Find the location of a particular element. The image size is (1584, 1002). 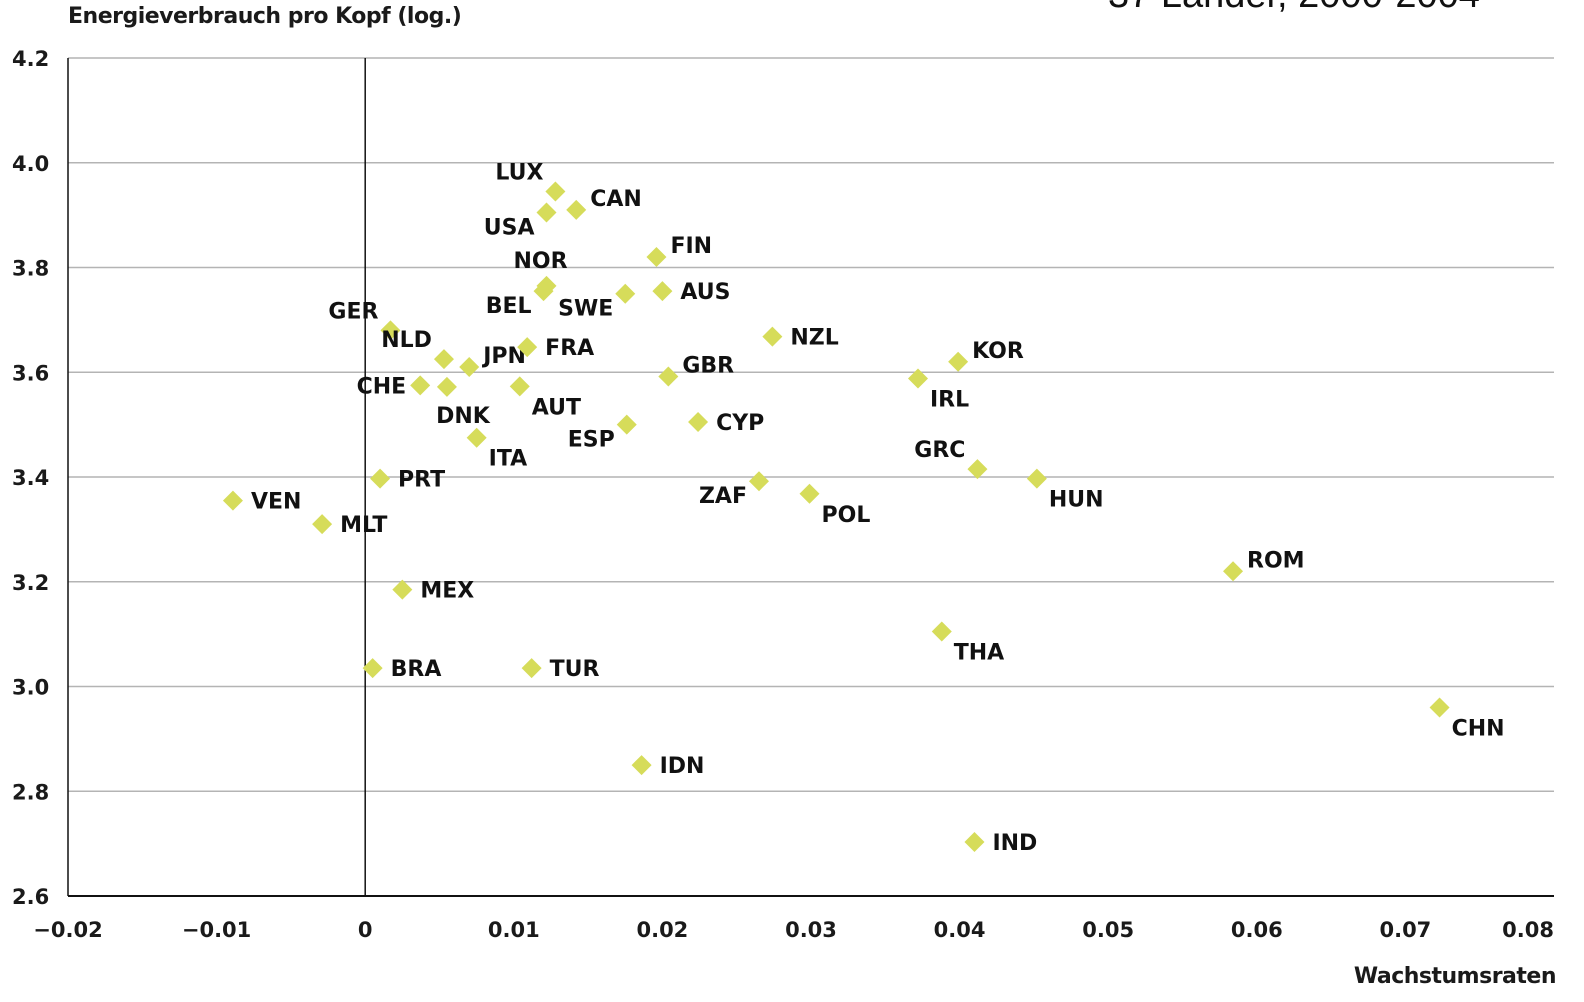

data-point-ven is located at coordinates (232, 500).